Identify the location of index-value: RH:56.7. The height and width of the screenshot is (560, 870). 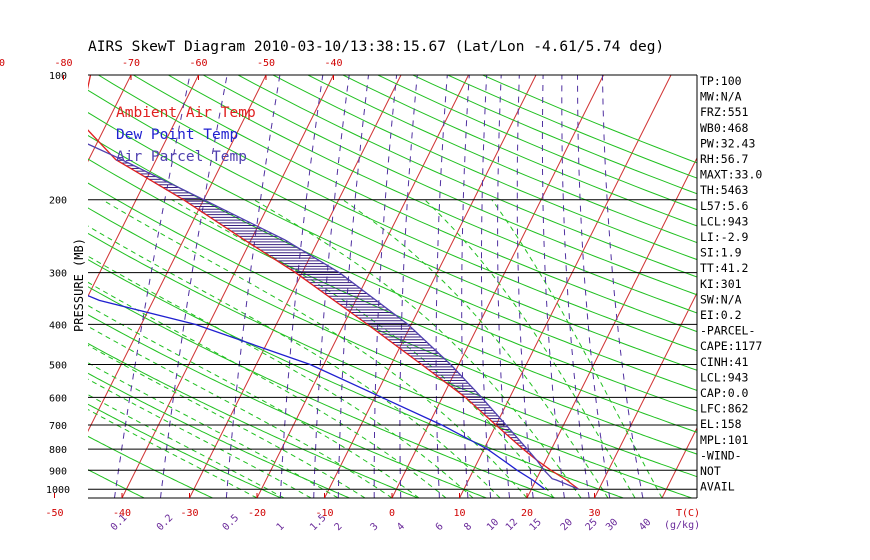
(724, 159).